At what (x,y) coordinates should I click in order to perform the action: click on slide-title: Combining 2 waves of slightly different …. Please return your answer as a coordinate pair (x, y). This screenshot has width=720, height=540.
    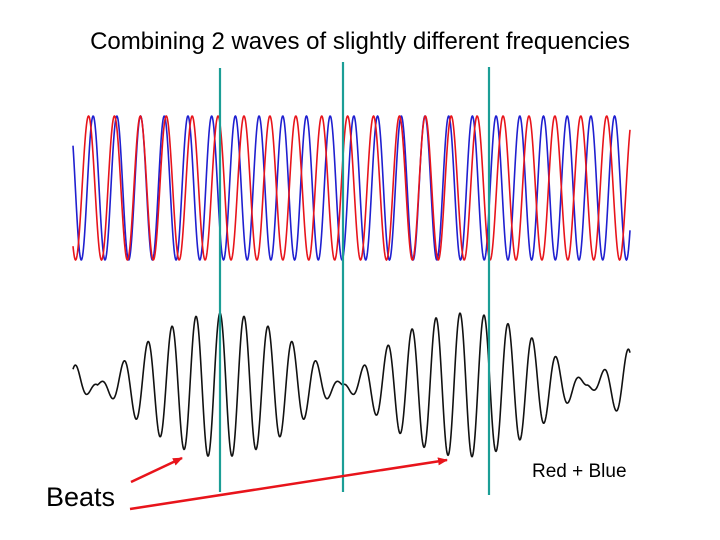
    Looking at the image, I should click on (360, 41).